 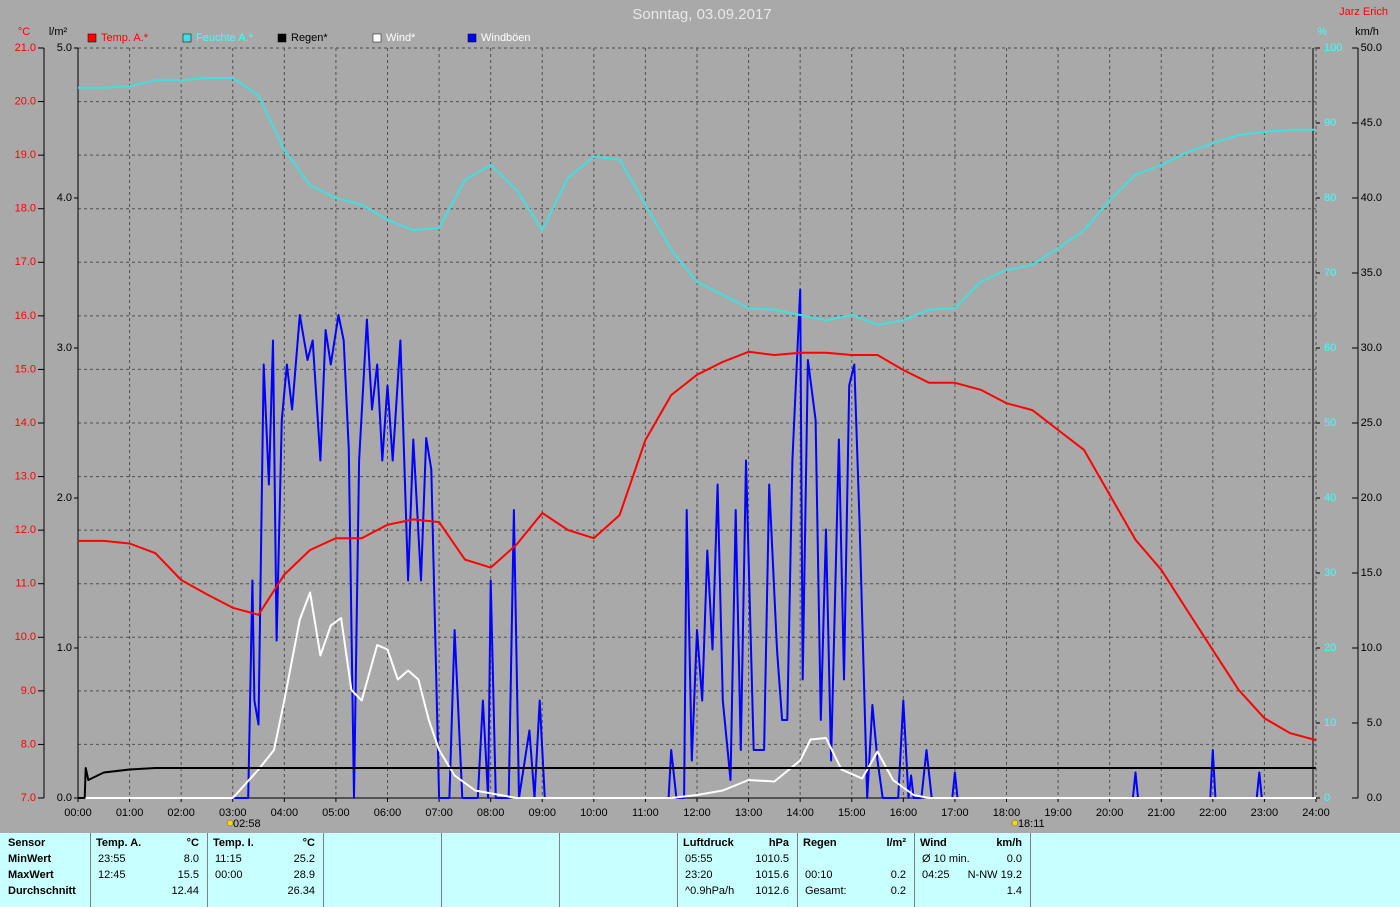 What do you see at coordinates (130, 813) in the screenshot?
I see `x-tick-label: 01:00` at bounding box center [130, 813].